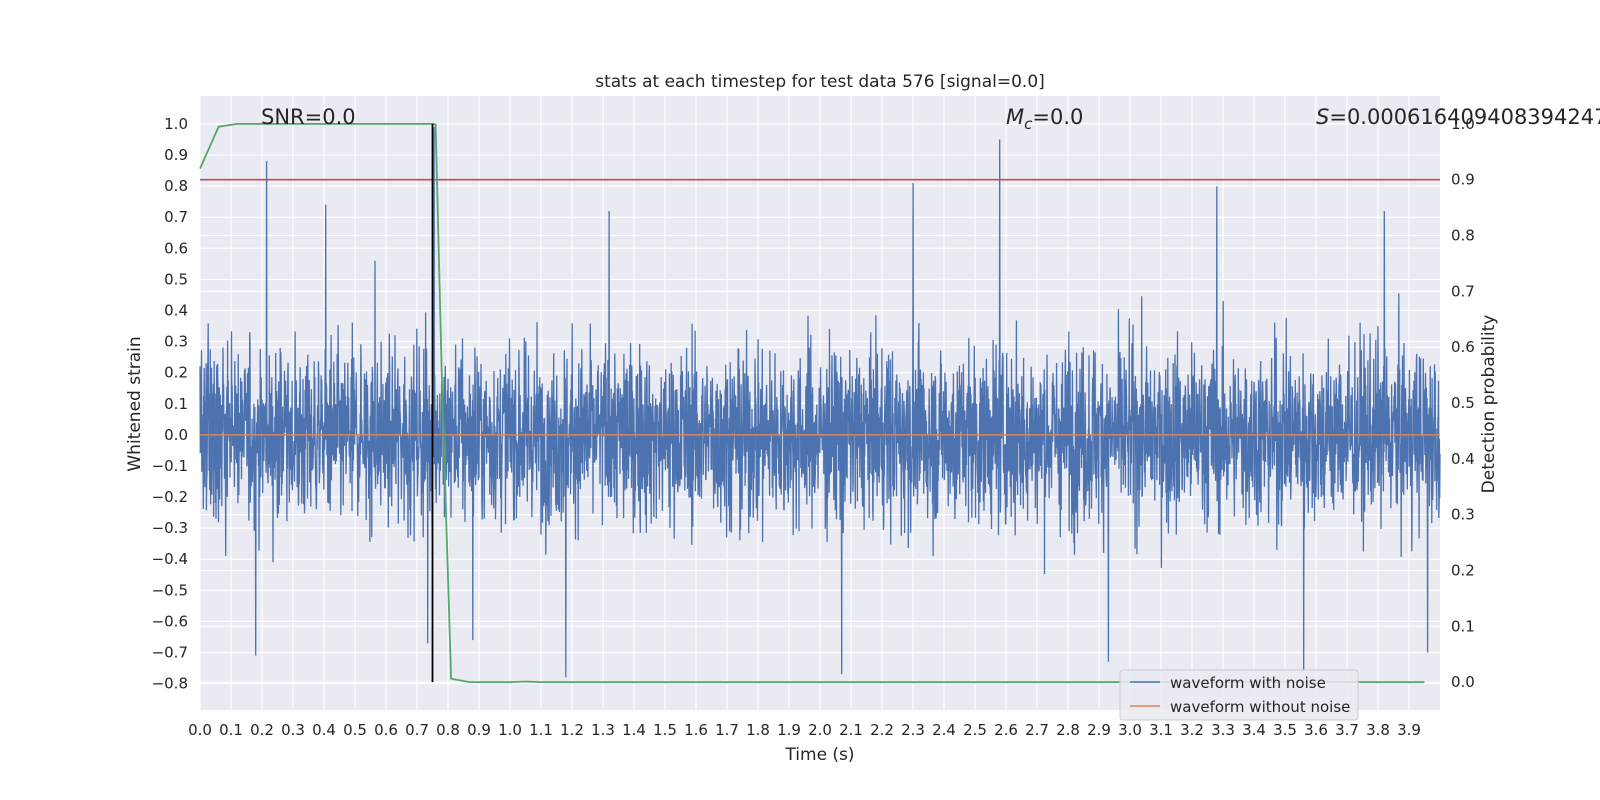 The image size is (1600, 800). I want to click on x-tick-label: 2.2, so click(882, 730).